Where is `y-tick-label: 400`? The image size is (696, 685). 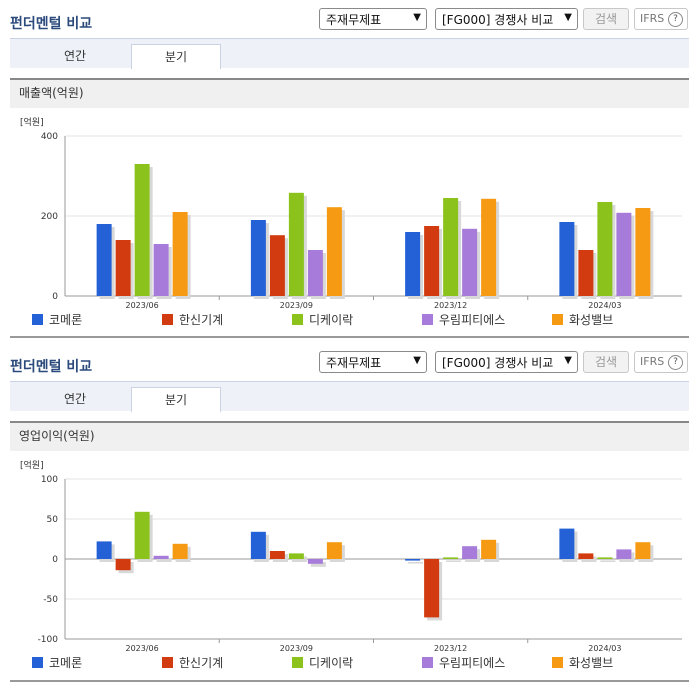 y-tick-label: 400 is located at coordinates (49, 137).